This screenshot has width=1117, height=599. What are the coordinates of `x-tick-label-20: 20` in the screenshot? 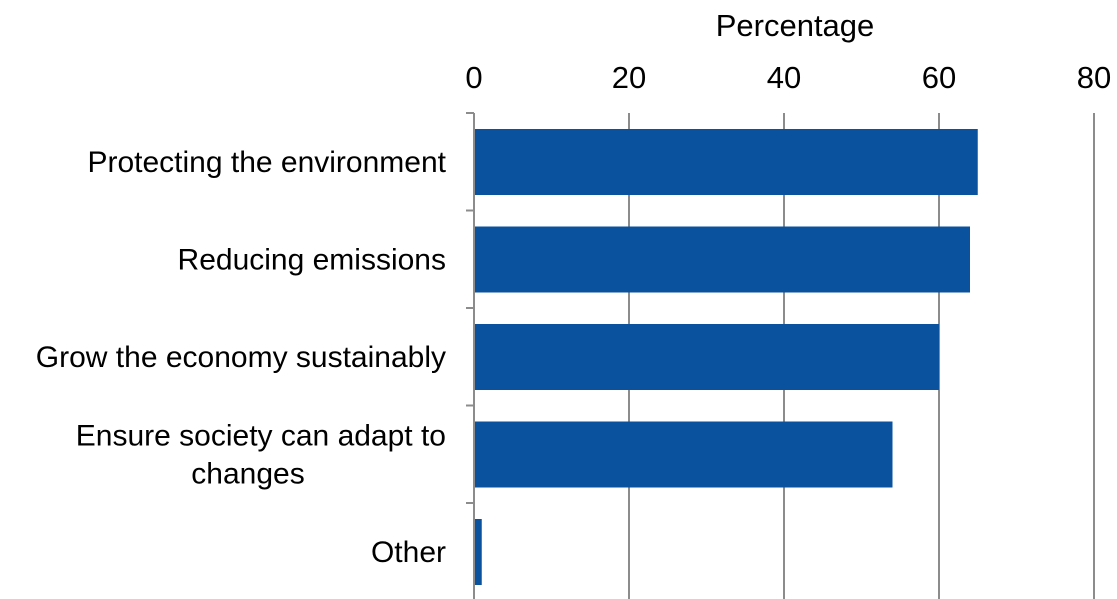 It's located at (629, 77).